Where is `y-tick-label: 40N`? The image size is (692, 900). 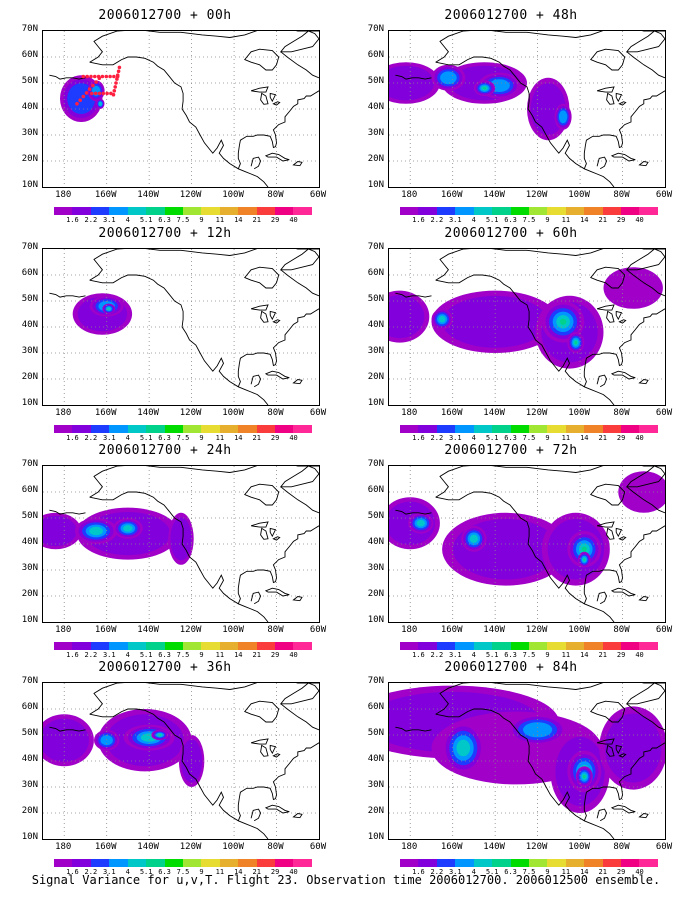 y-tick-label: 40N is located at coordinates (29, 107).